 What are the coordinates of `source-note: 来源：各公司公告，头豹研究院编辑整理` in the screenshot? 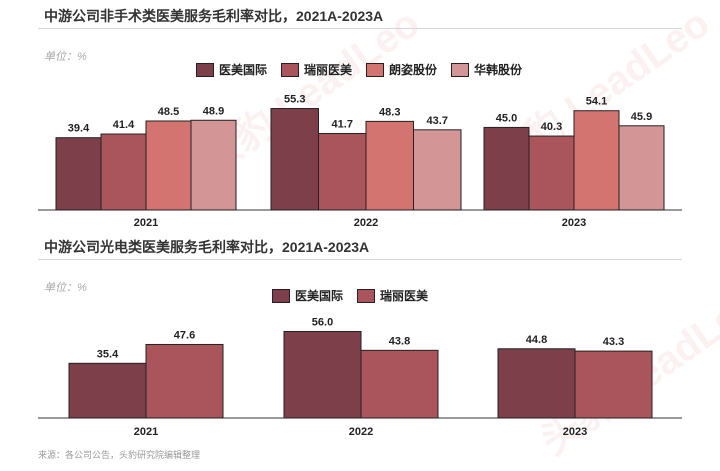 It's located at (119, 455).